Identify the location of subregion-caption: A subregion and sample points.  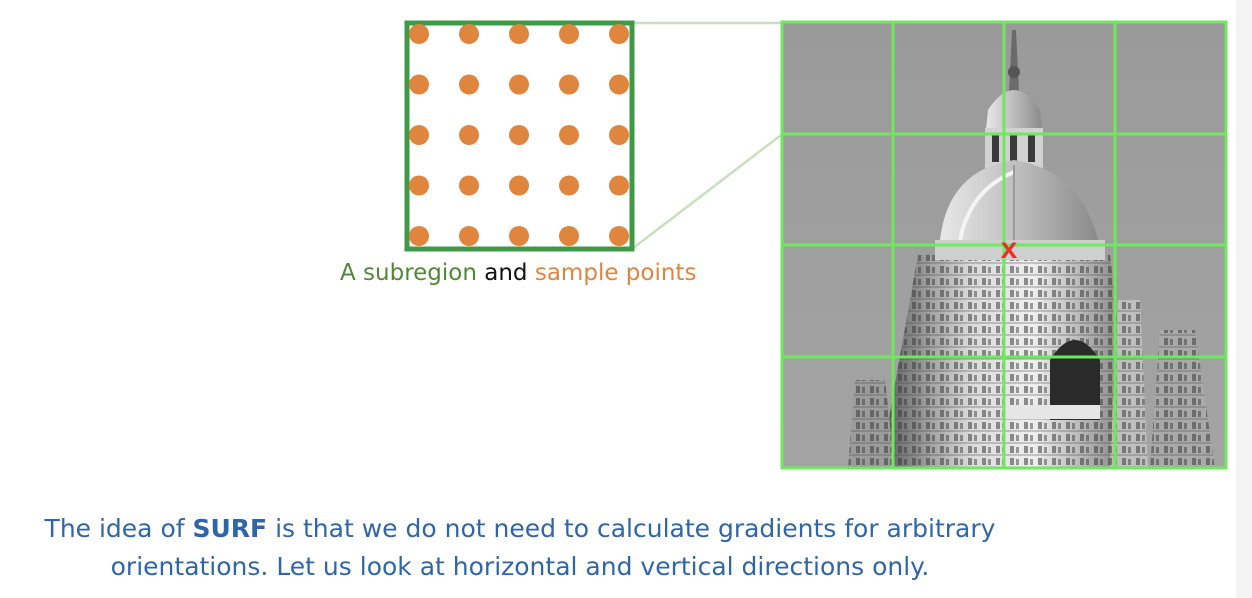
(540, 273).